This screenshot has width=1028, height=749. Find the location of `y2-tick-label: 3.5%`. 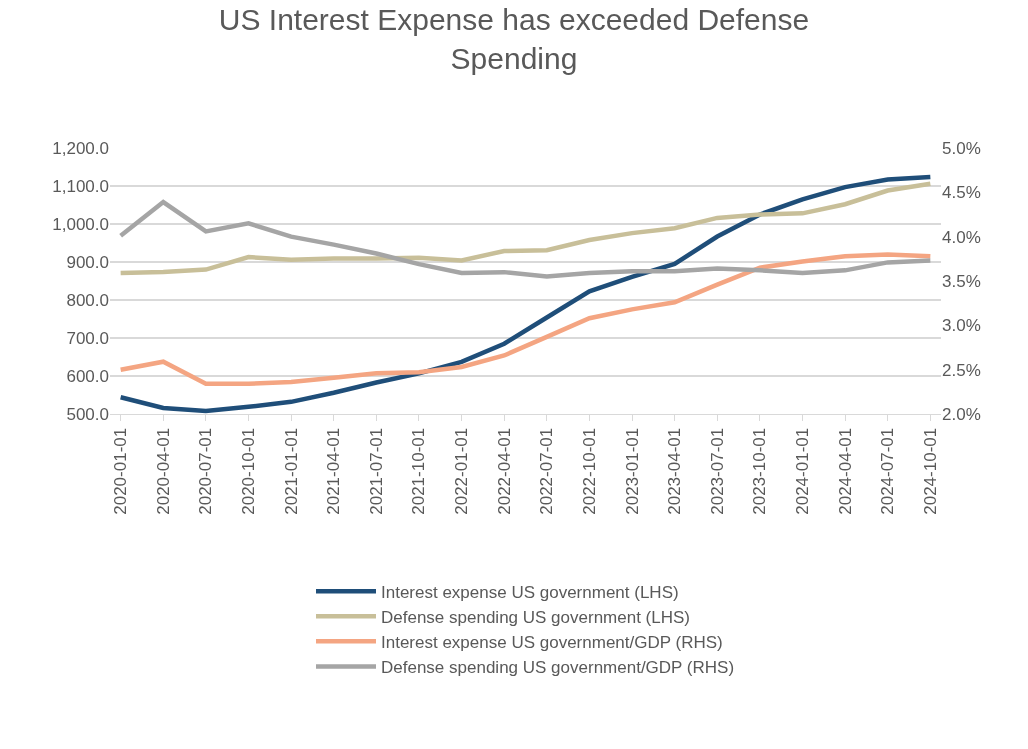

y2-tick-label: 3.5% is located at coordinates (961, 281).